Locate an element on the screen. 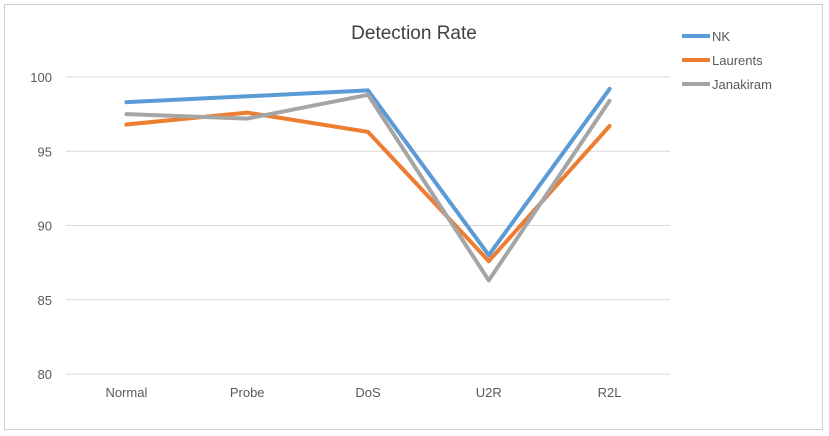  chart-title: Detection Rate is located at coordinates (414, 33).